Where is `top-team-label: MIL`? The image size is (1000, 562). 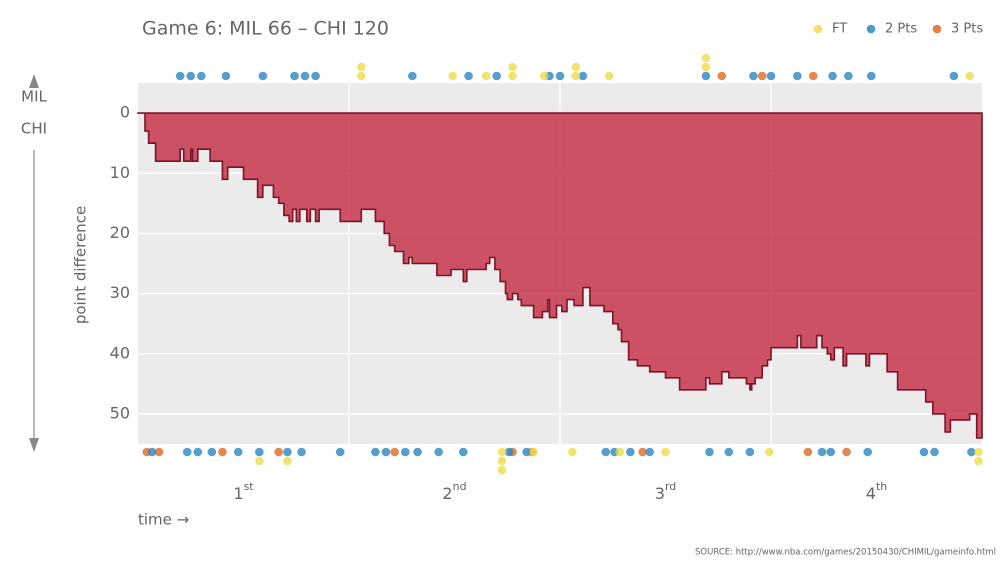 top-team-label: MIL is located at coordinates (34, 97).